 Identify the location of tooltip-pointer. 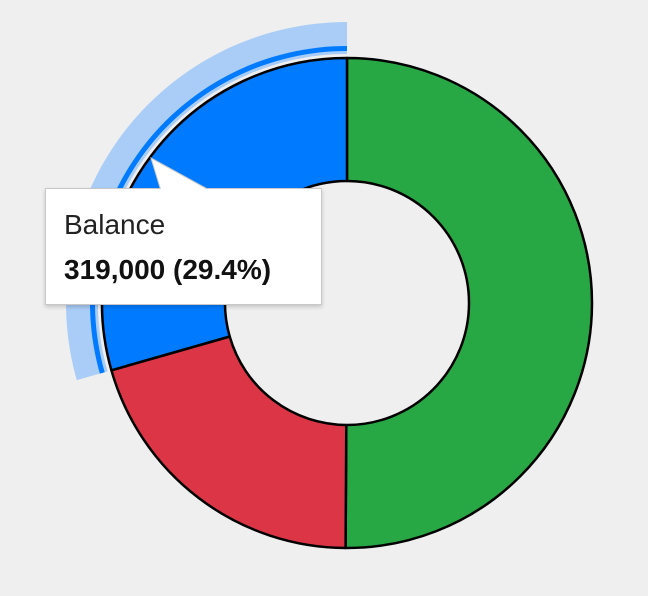
(181, 175).